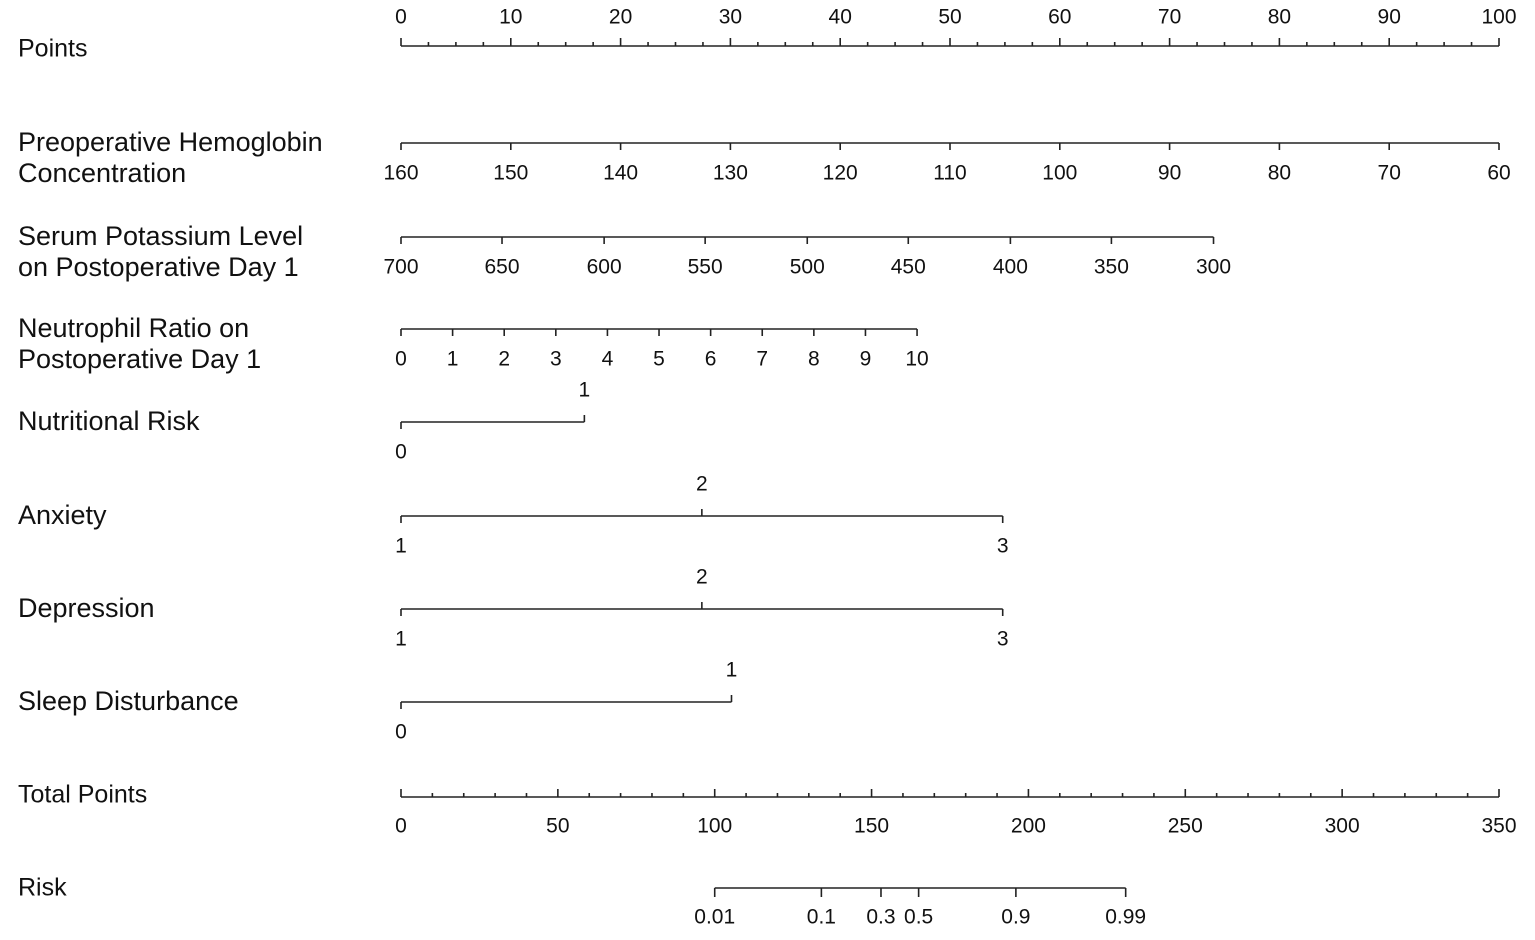 The image size is (1535, 940). I want to click on tick-label: 40, so click(840, 17).